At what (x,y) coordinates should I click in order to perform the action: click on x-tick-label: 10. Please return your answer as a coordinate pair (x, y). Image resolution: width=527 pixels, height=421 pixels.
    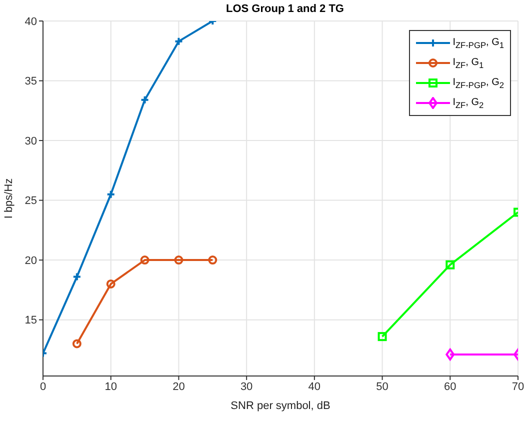
    Looking at the image, I should click on (110, 386).